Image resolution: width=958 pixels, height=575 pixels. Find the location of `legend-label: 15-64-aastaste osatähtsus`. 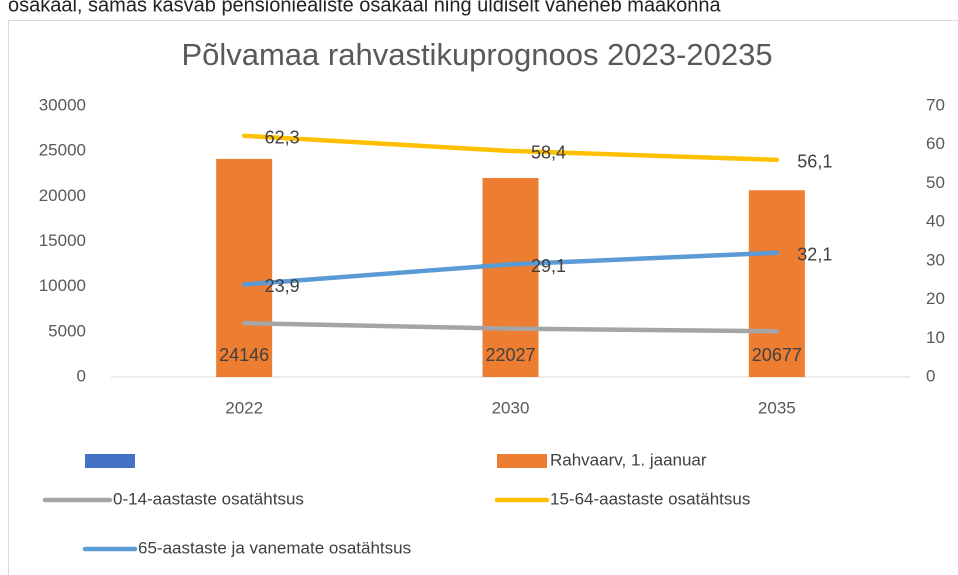

legend-label: 15-64-aastaste osatähtsus is located at coordinates (650, 498).